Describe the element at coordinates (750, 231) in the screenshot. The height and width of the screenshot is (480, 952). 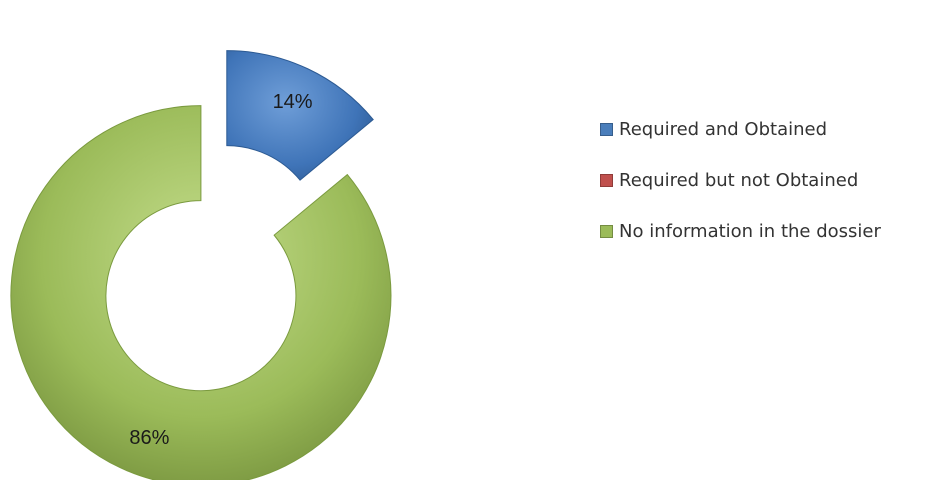
I see `legend-label-no-information: No information in the dossier` at that location.